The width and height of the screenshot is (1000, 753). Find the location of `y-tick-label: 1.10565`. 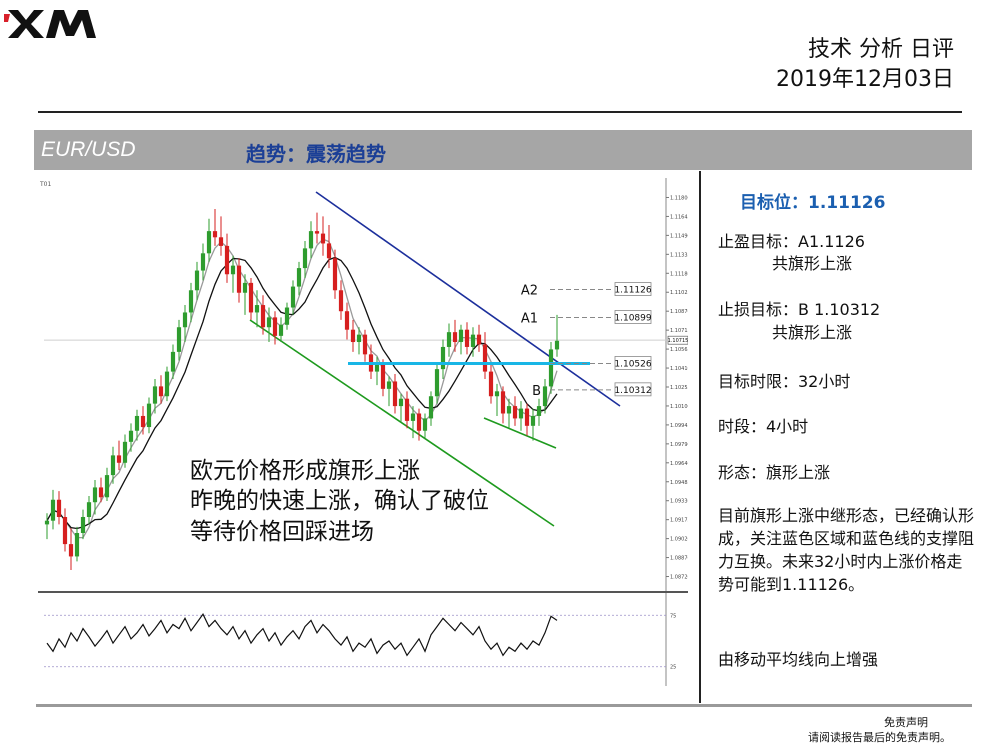

y-tick-label: 1.10565 is located at coordinates (679, 350).